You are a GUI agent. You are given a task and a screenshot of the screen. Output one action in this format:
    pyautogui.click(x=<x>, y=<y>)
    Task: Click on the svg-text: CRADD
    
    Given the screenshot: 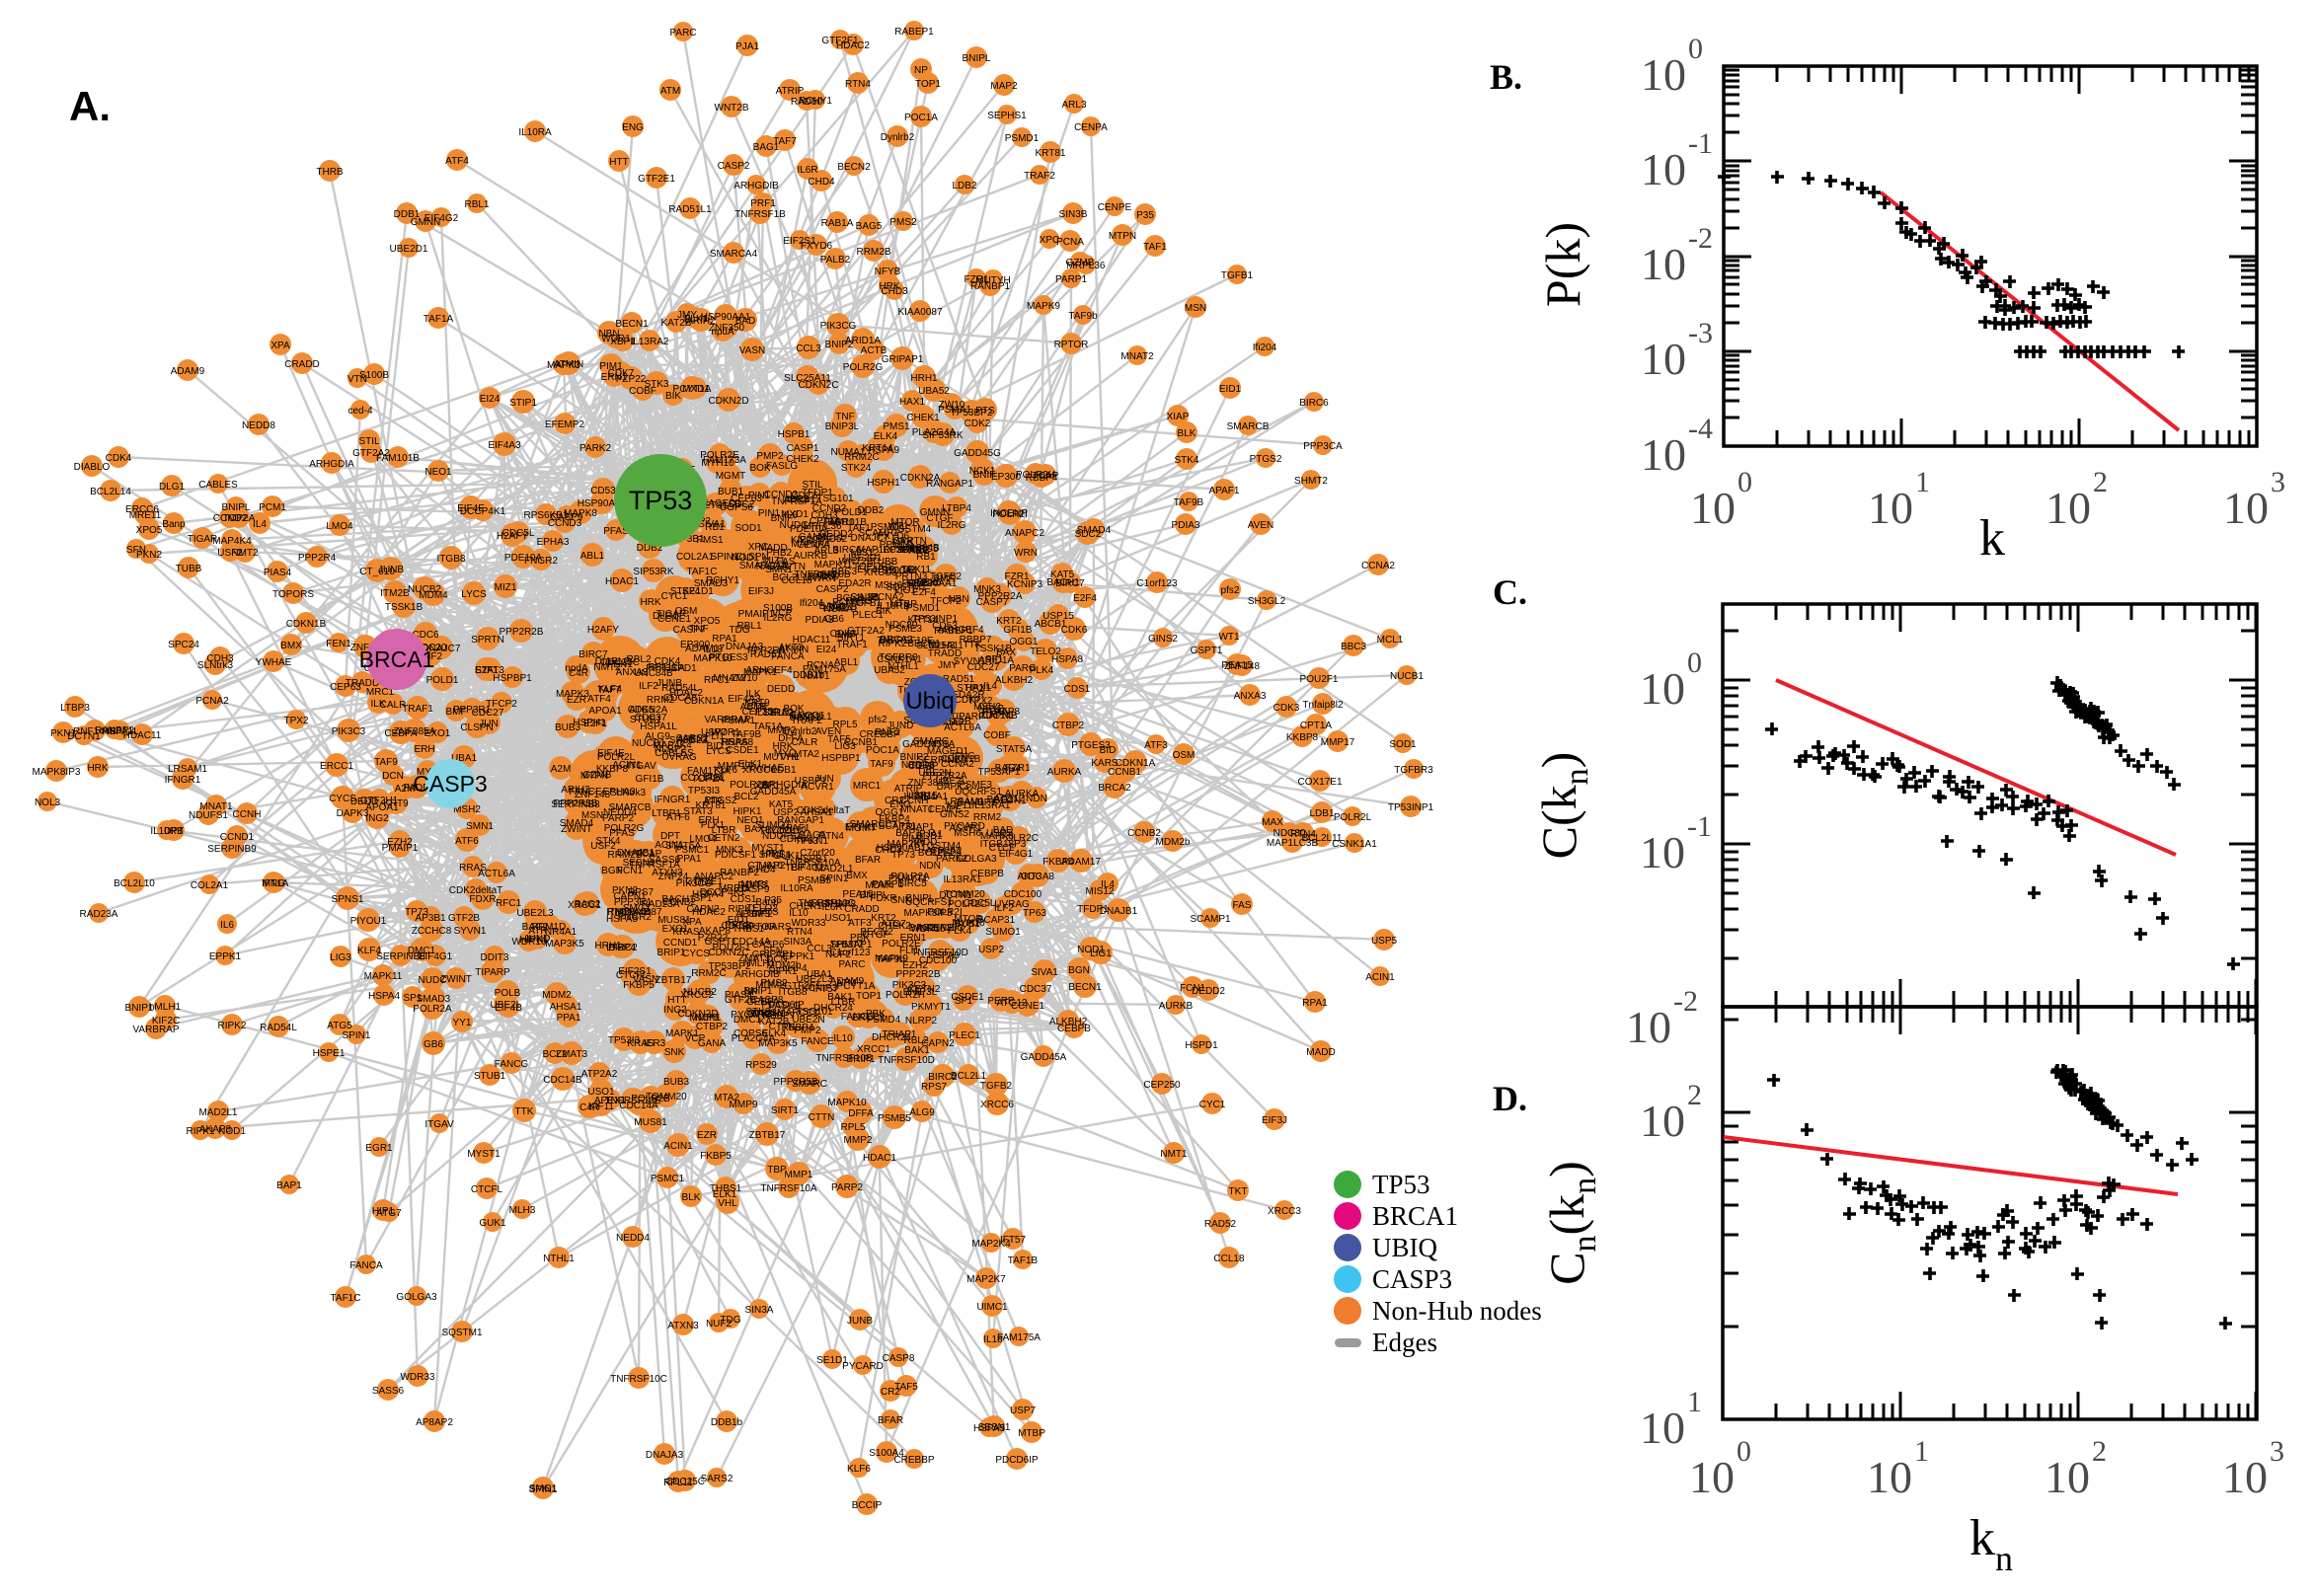 What is the action you would take?
    pyautogui.click(x=302, y=364)
    